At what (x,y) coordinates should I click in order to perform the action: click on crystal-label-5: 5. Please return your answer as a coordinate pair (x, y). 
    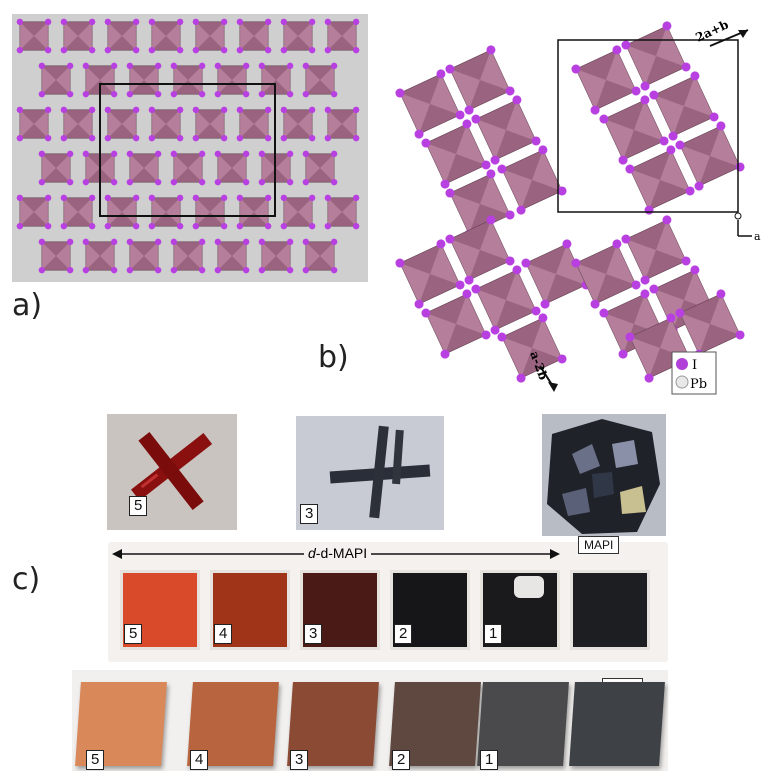
    Looking at the image, I should click on (138, 506).